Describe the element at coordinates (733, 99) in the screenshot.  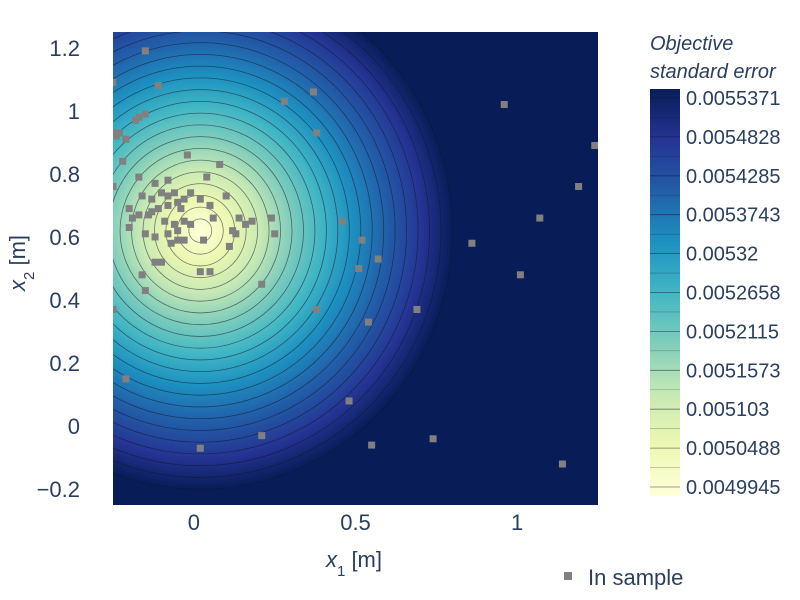
I see `colorbar-tick-label: 0.0055371` at that location.